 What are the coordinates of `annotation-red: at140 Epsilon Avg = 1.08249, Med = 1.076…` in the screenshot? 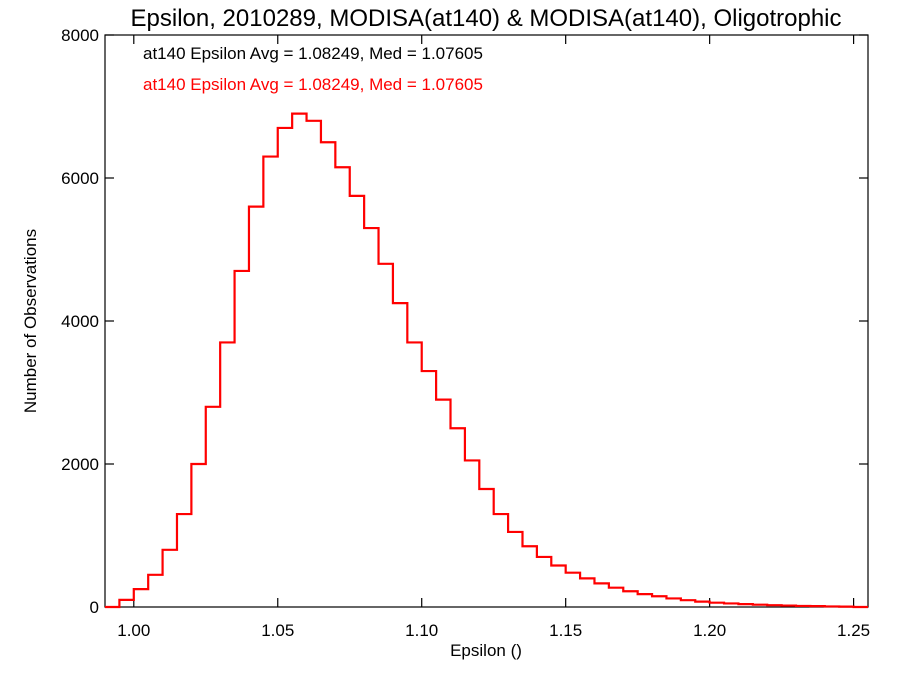 It's located at (313, 84).